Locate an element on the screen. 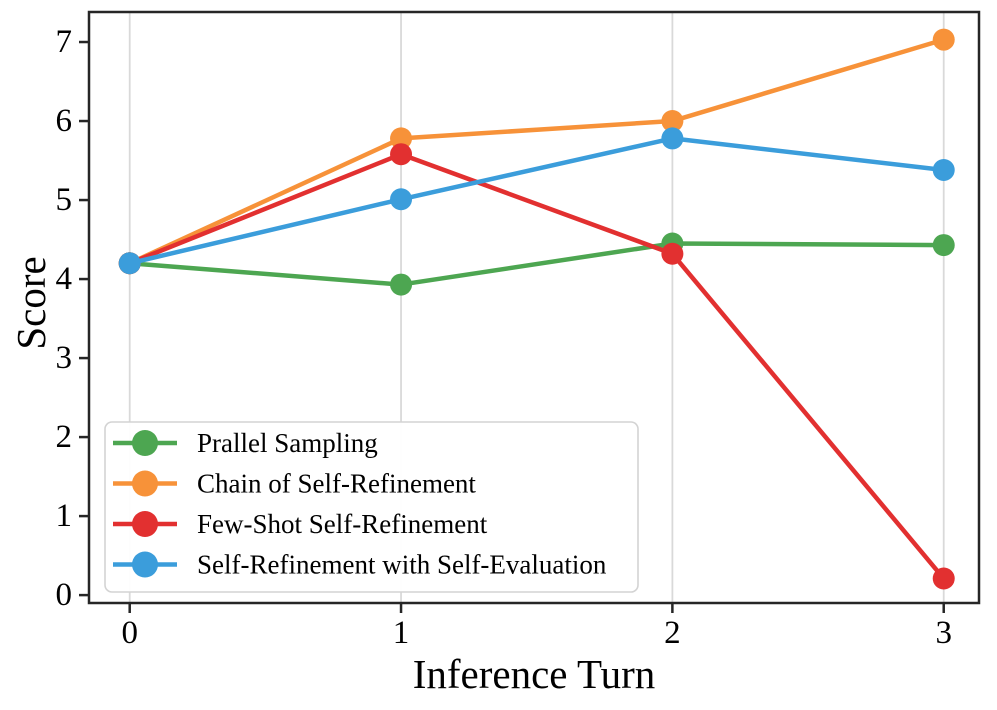 This screenshot has width=997, height=710. y-tick-label: 5 is located at coordinates (64, 200).